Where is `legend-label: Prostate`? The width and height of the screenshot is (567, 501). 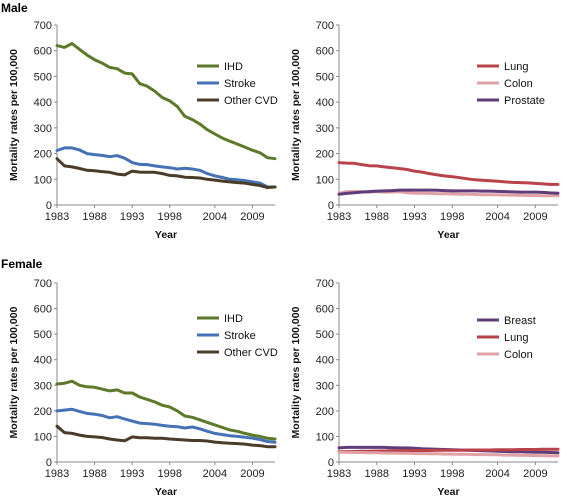 legend-label: Prostate is located at coordinates (524, 101).